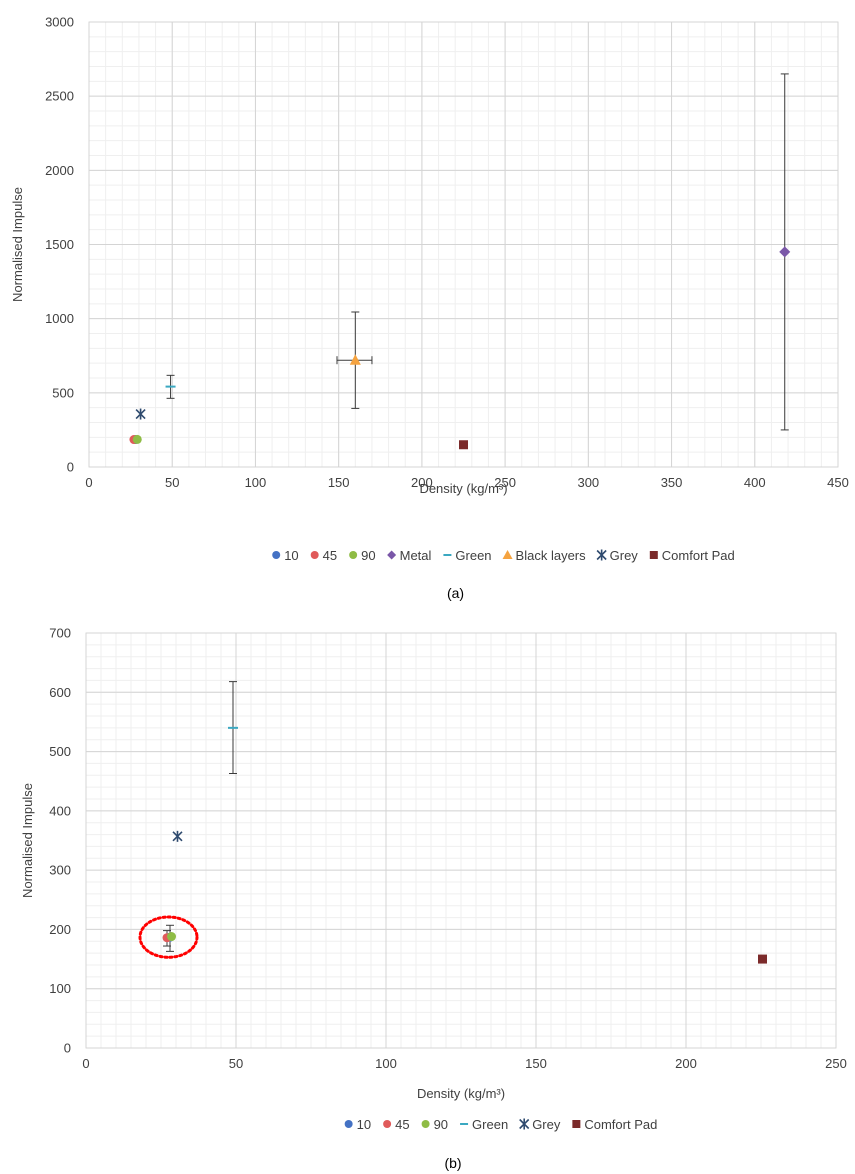  I want to click on y-tick-label: 1000, so click(59, 318).